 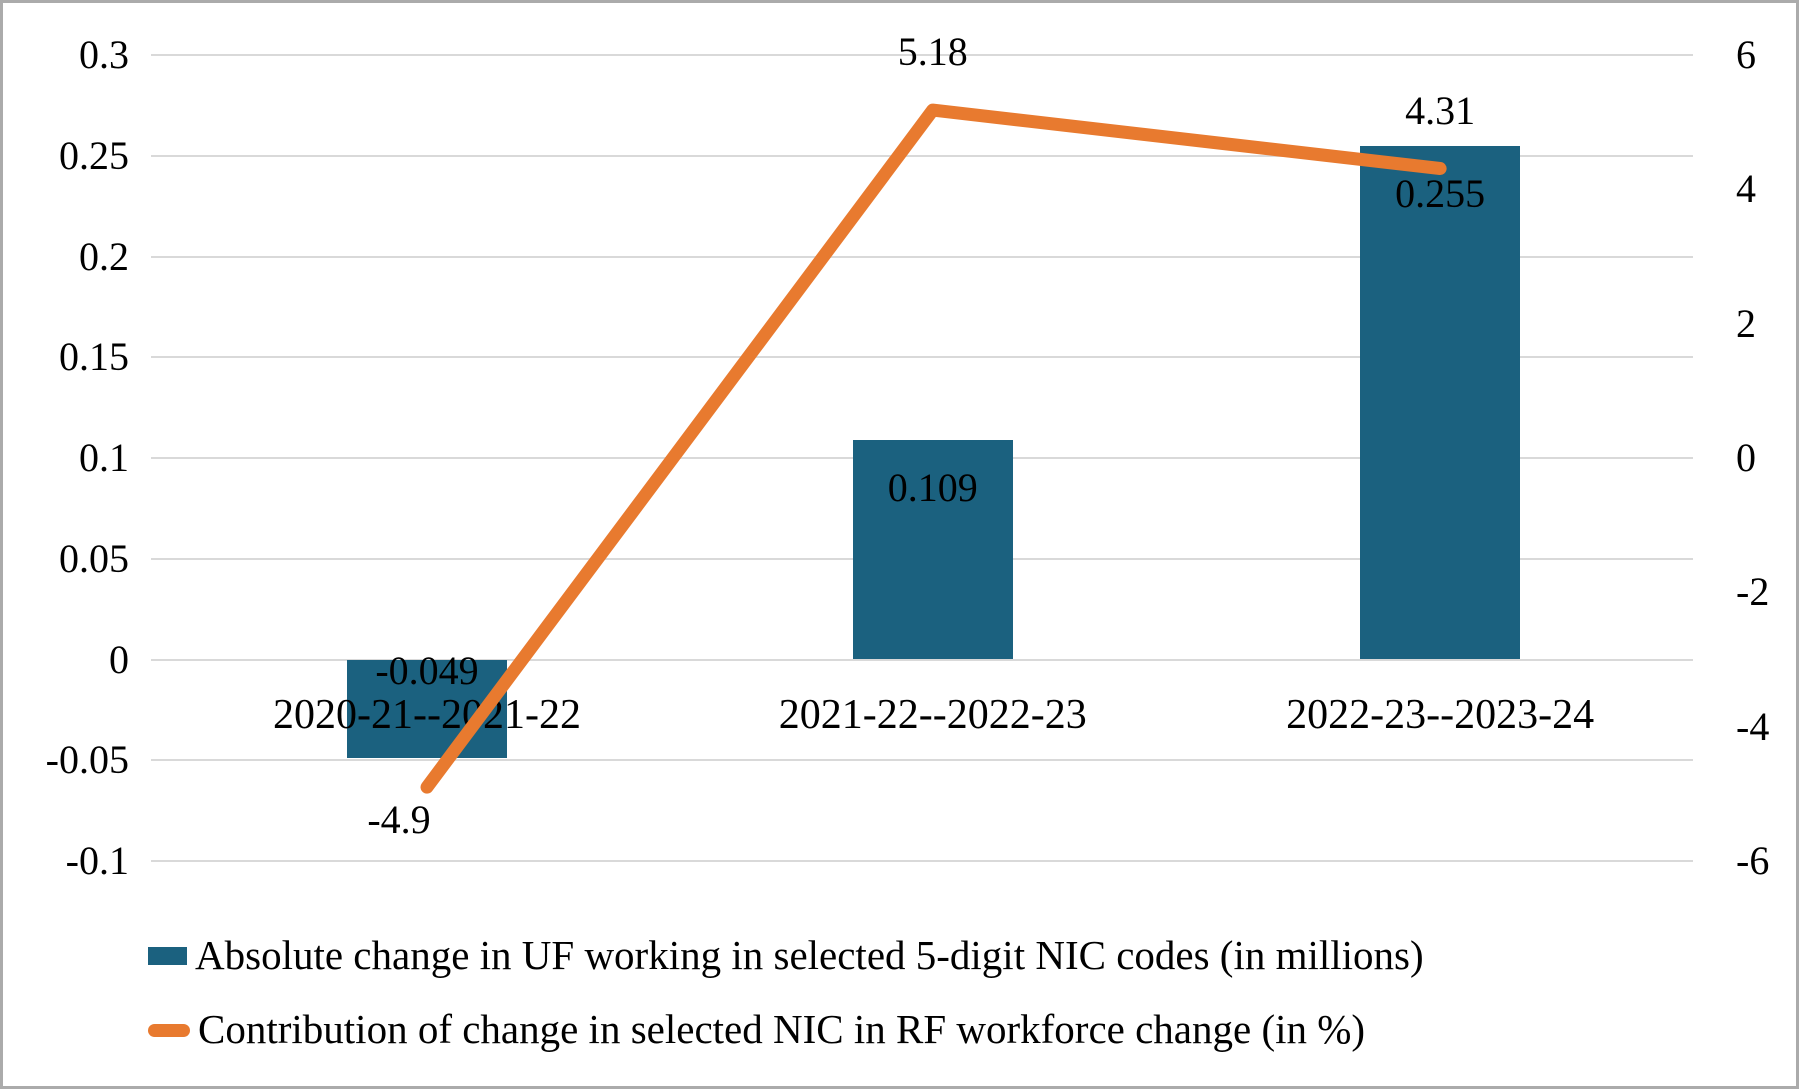 What do you see at coordinates (1746, 54) in the screenshot?
I see `right-axis-tick: 6` at bounding box center [1746, 54].